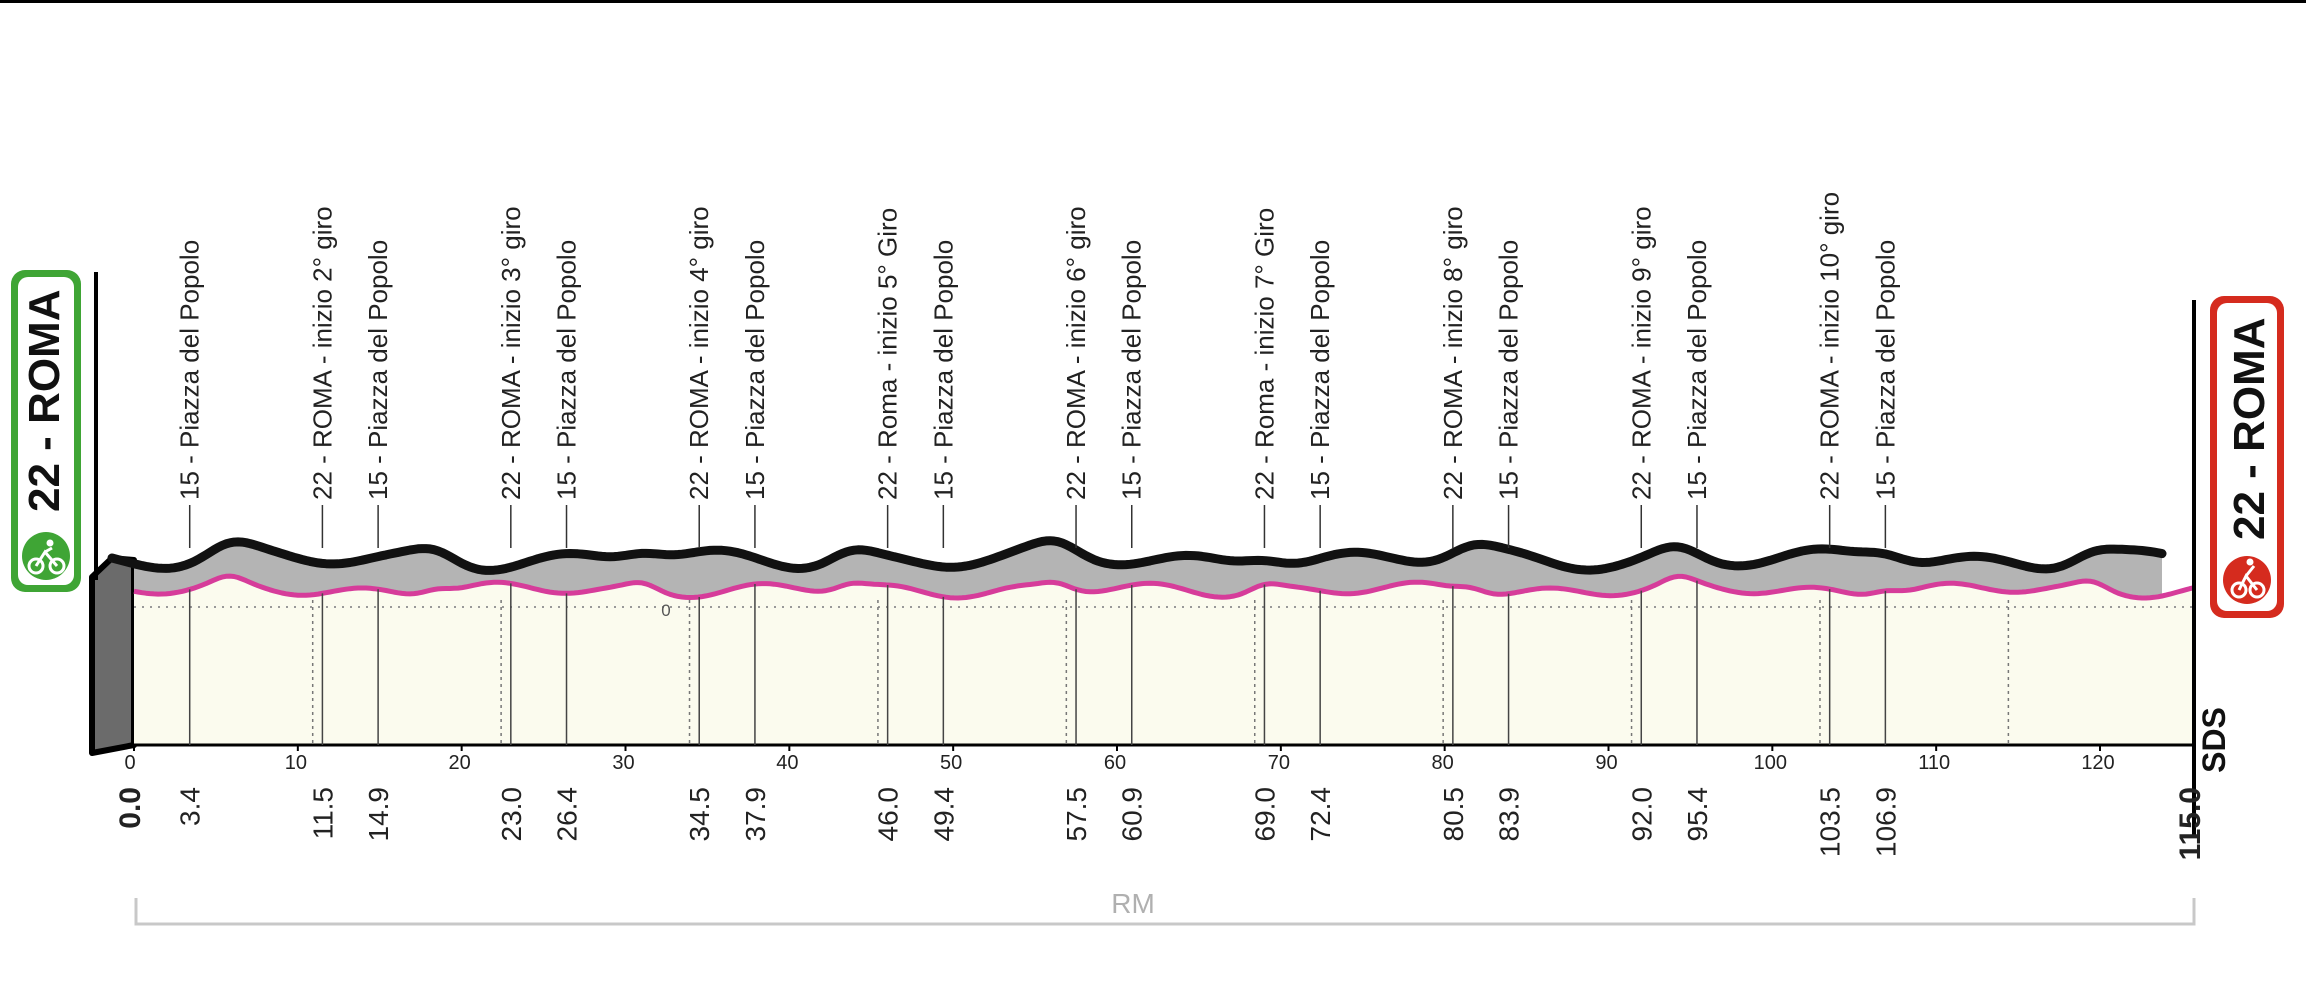  Describe the element at coordinates (1264, 814) in the screenshot. I see `km-marker-label: 69.0` at that location.